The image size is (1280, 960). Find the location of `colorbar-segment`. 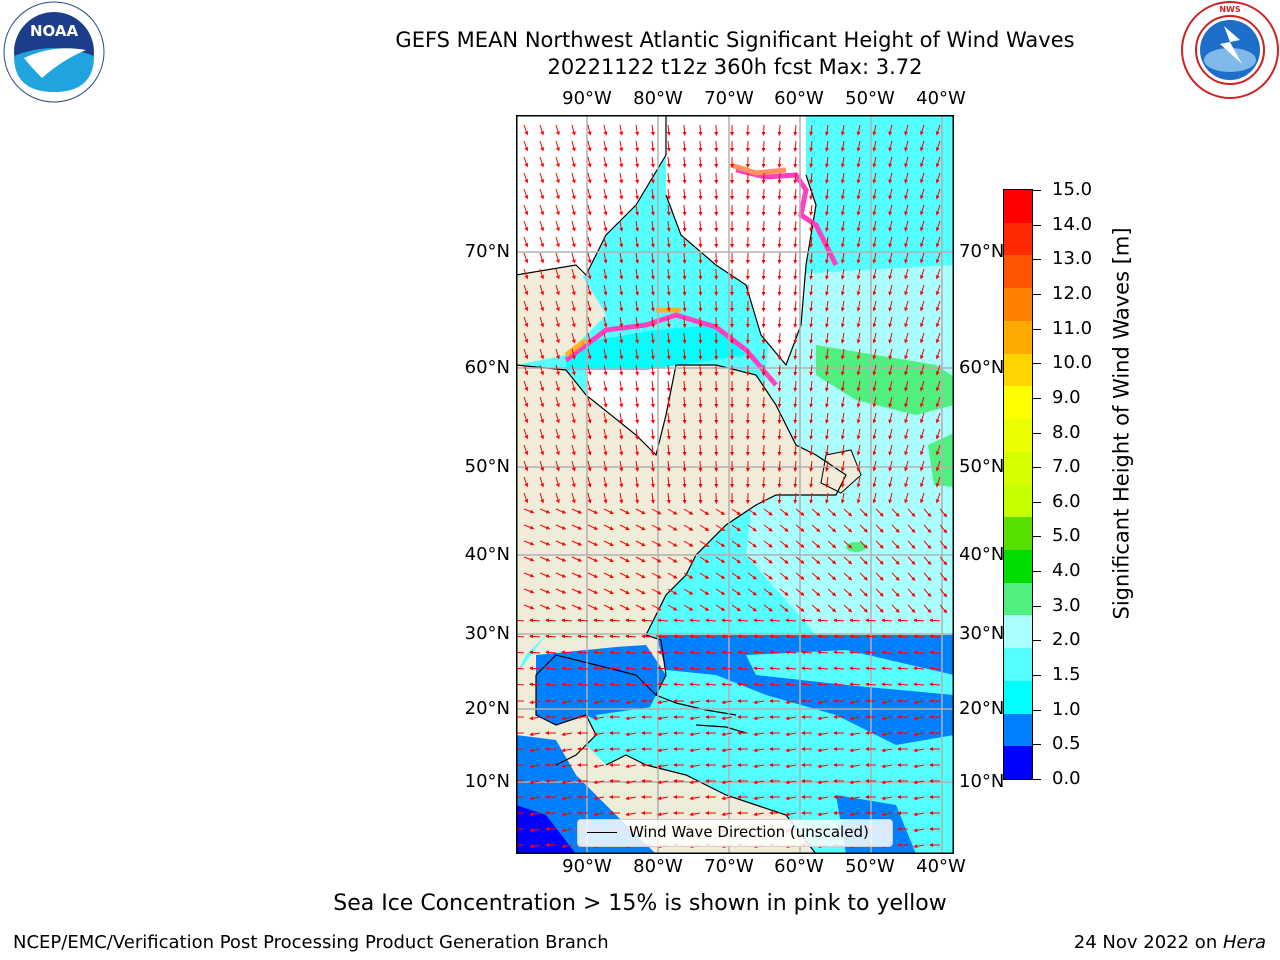

colorbar-segment is located at coordinates (1018, 599).